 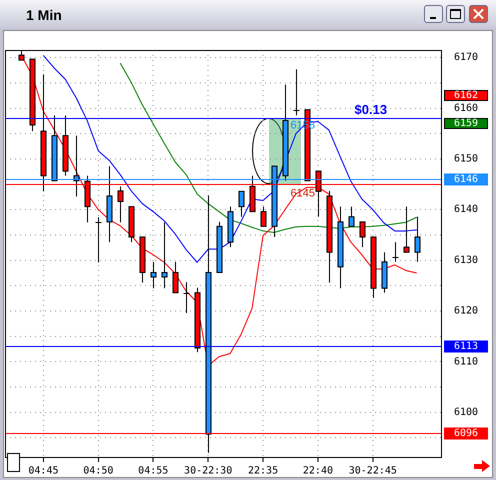 I want to click on text: 6162, so click(x=466, y=96).